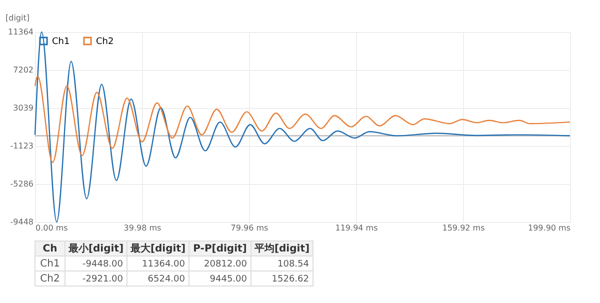  I want to click on x-tick-label: 79.96 ms, so click(249, 228).